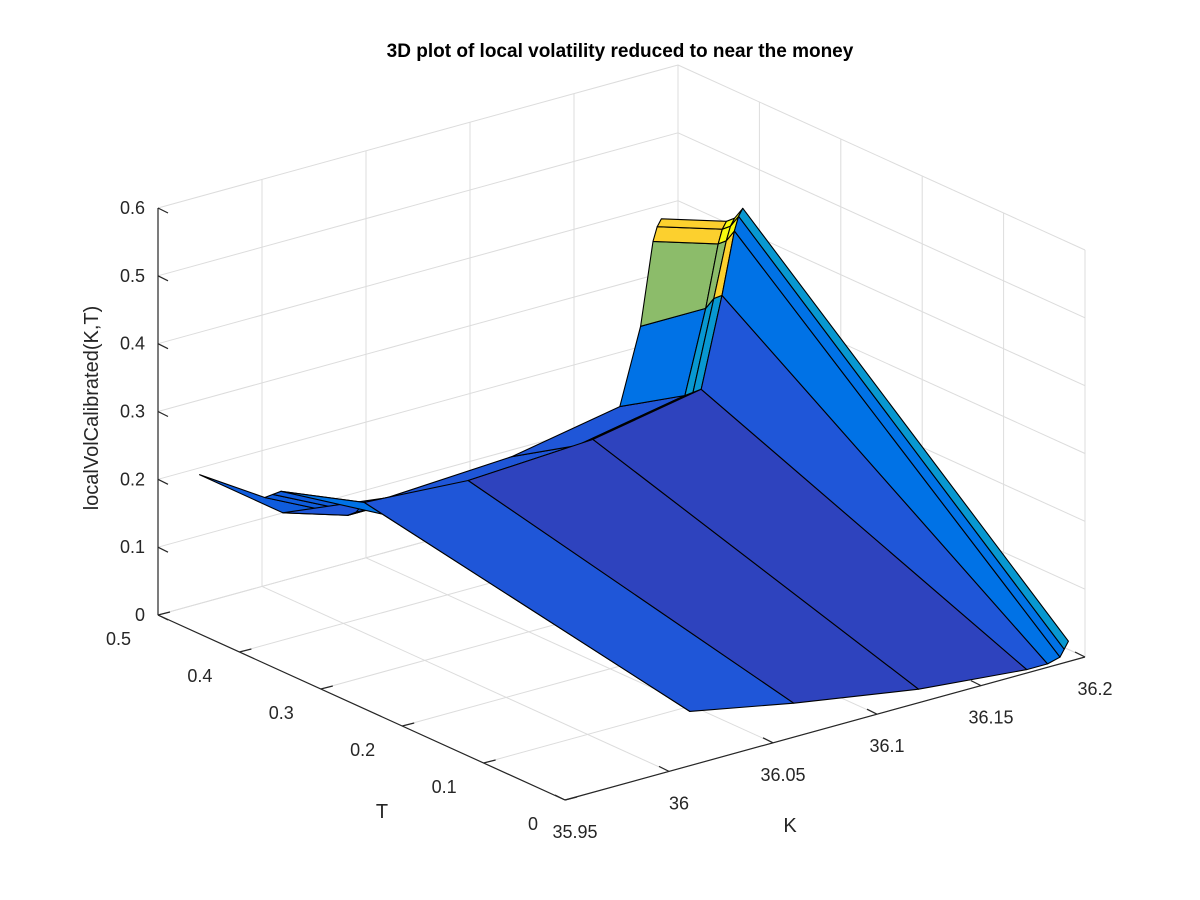  What do you see at coordinates (199, 676) in the screenshot?
I see `t-tick-label-4: 0.4` at bounding box center [199, 676].